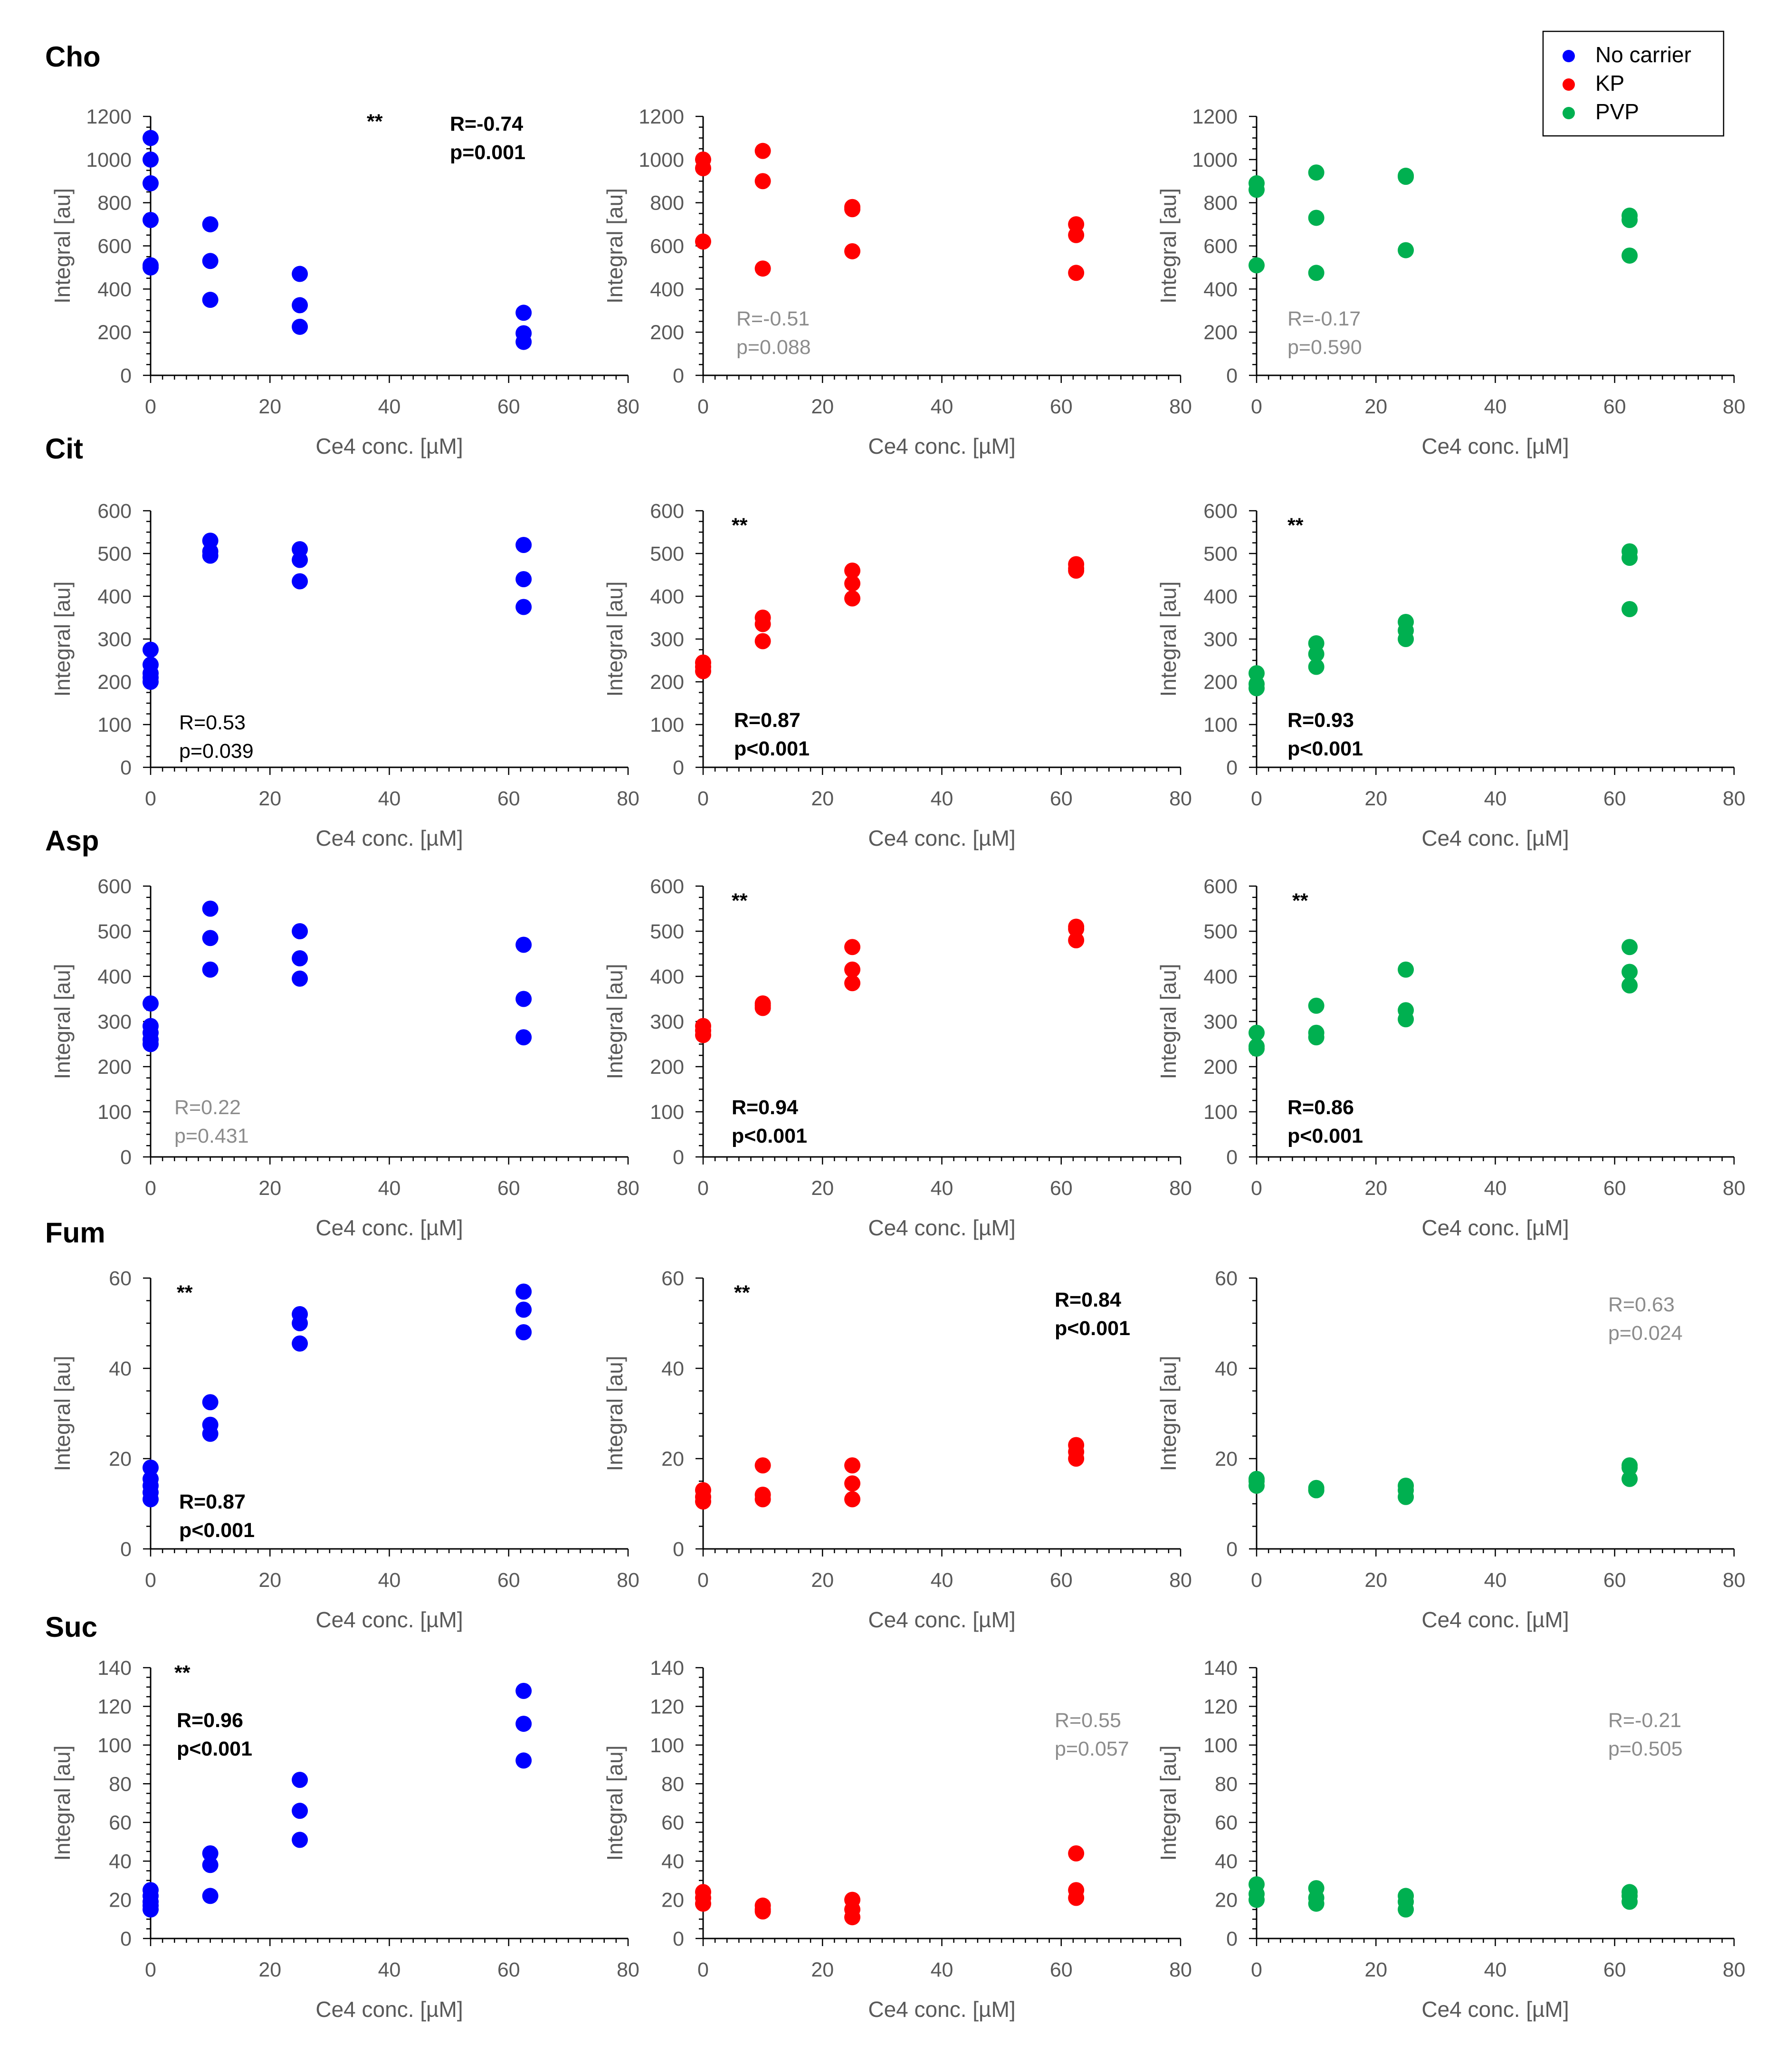  What do you see at coordinates (64, 449) in the screenshot?
I see `row-title: Cit` at bounding box center [64, 449].